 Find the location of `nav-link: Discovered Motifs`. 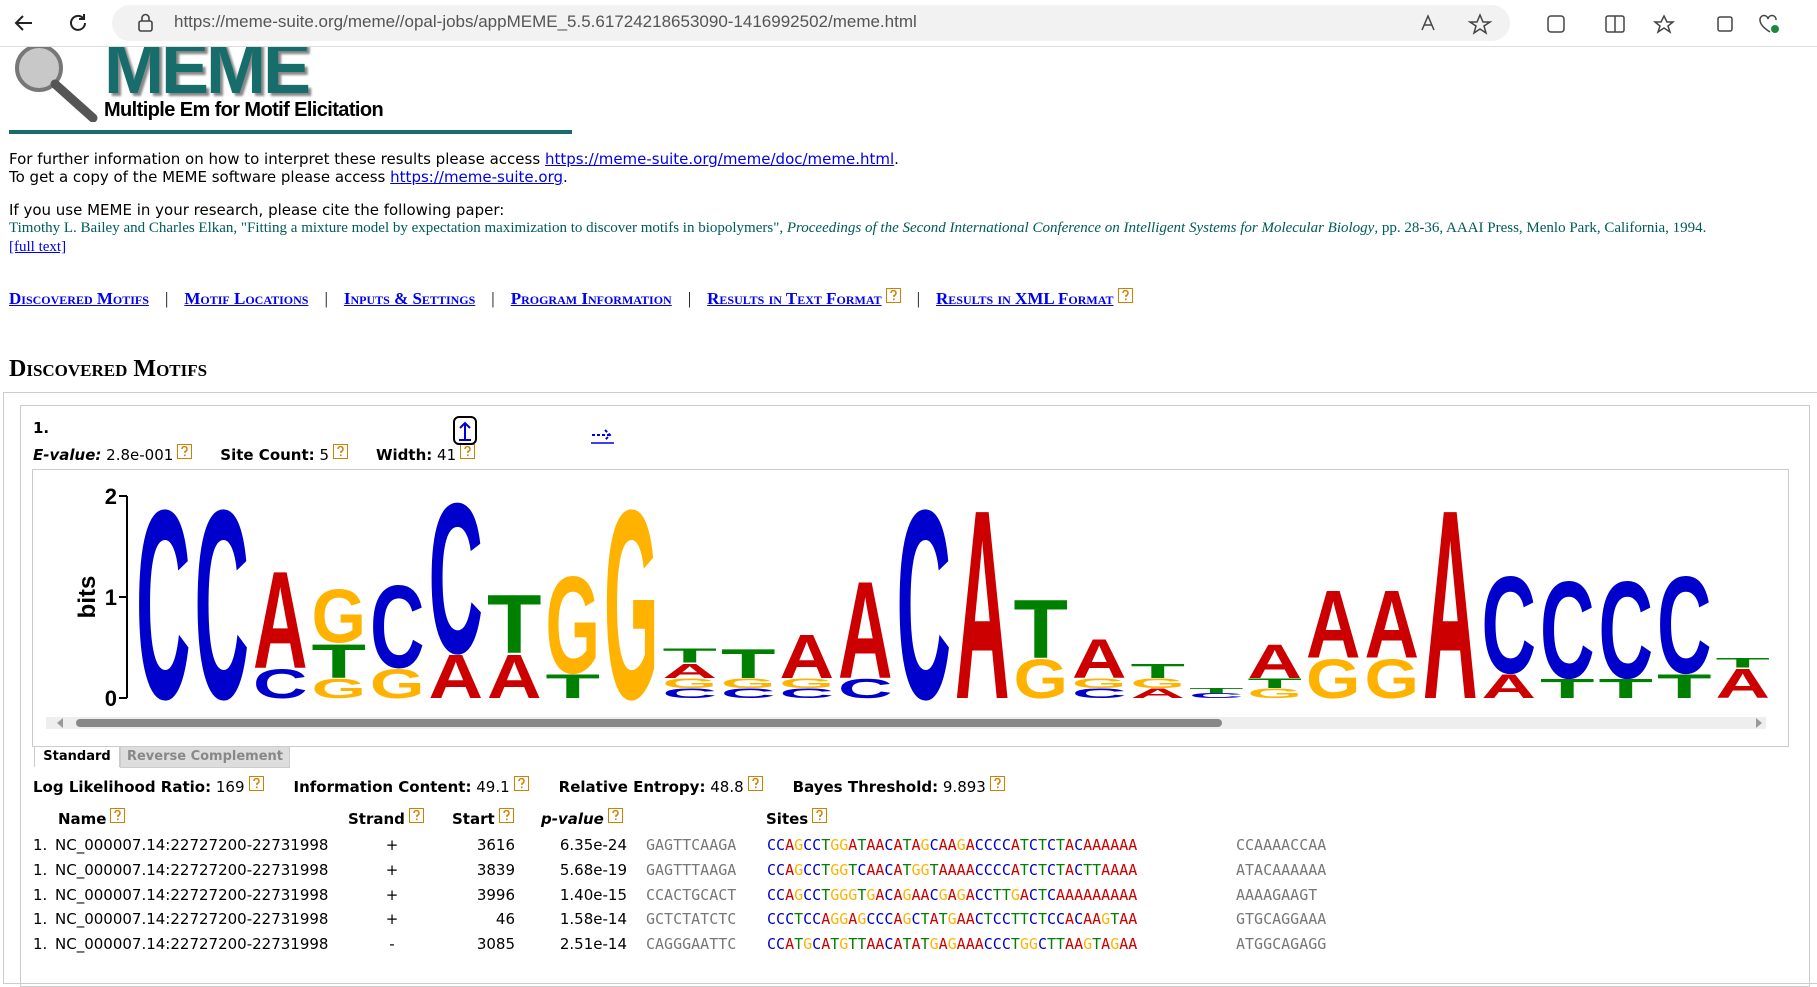

nav-link: Discovered Motifs is located at coordinates (79, 298).